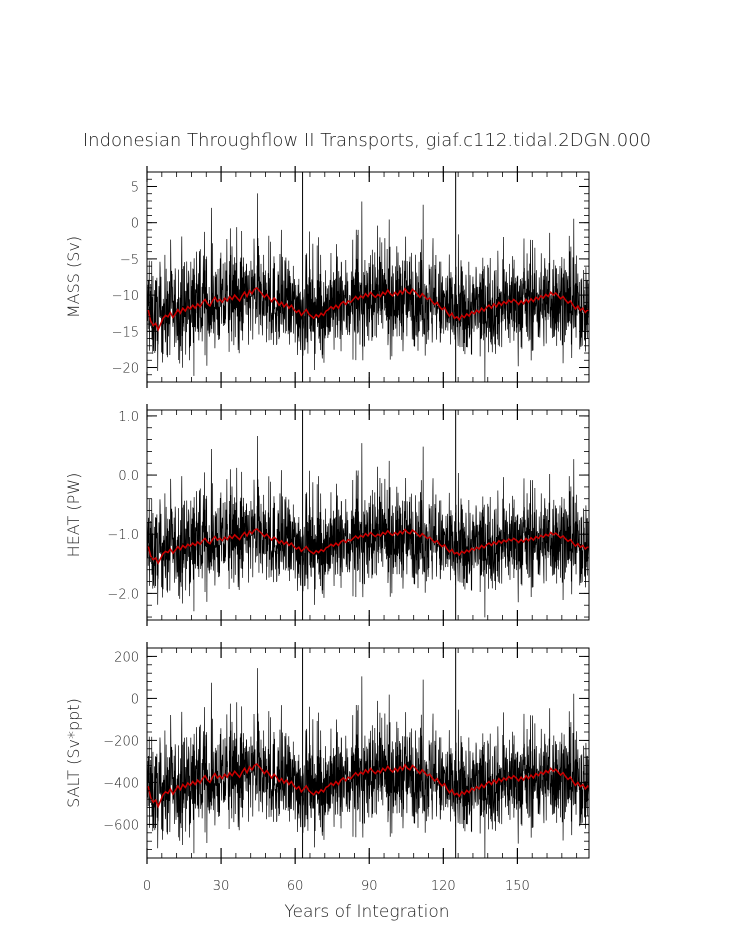 The image size is (733, 945). I want to click on series-annual-salt, so click(368, 785).